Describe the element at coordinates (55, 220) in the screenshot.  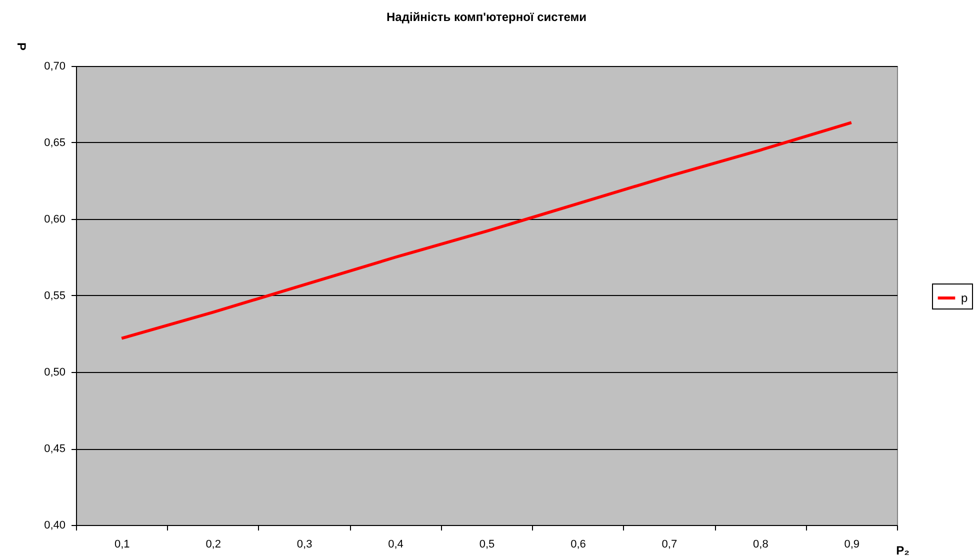
I see `y-tick-label: 0,60` at that location.